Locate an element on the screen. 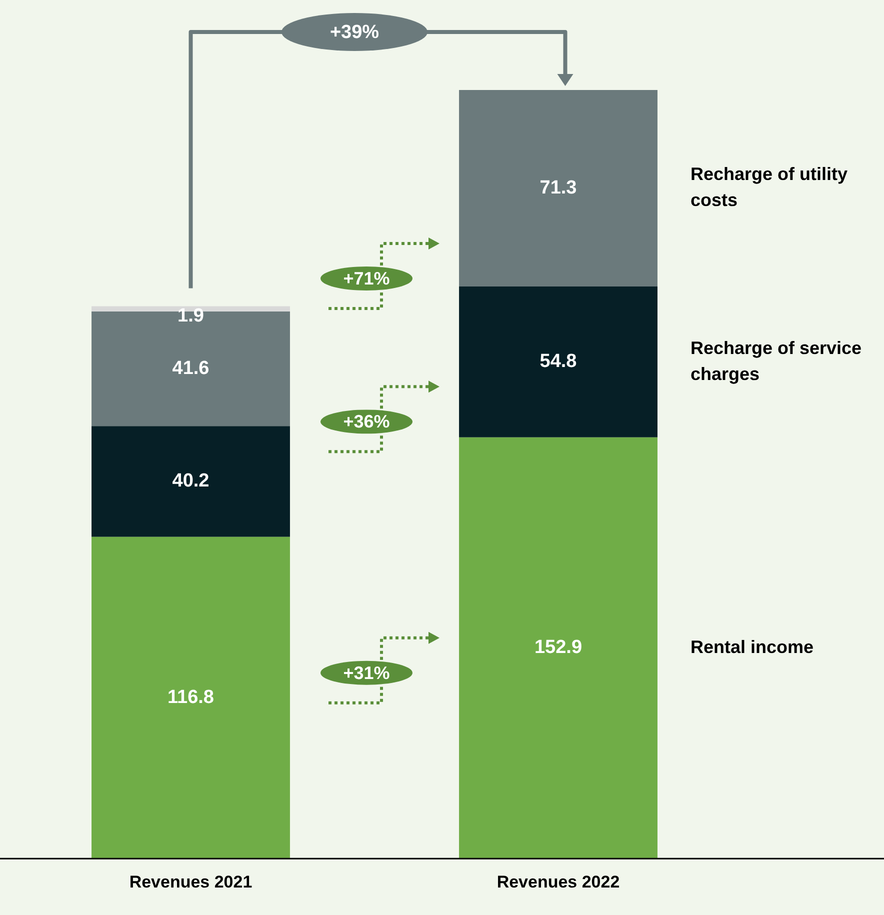 Image resolution: width=884 pixels, height=915 pixels. data-label: 40.2 is located at coordinates (191, 481).